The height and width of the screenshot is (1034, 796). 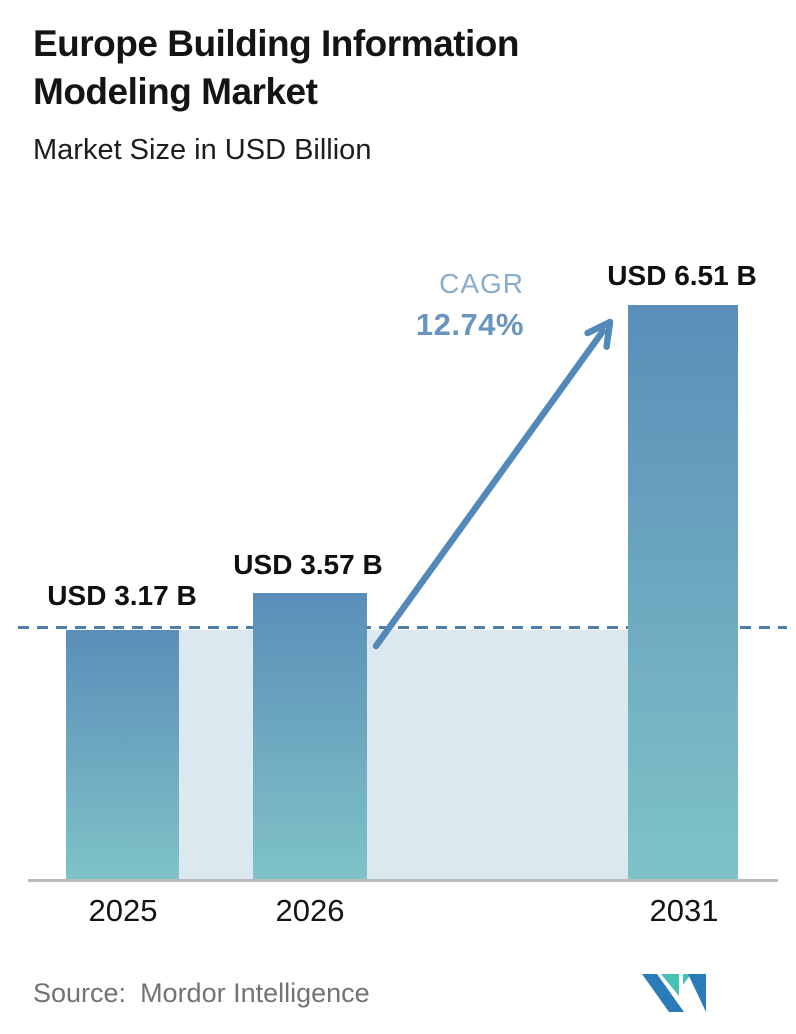 I want to click on bar-2025, so click(x=122, y=755).